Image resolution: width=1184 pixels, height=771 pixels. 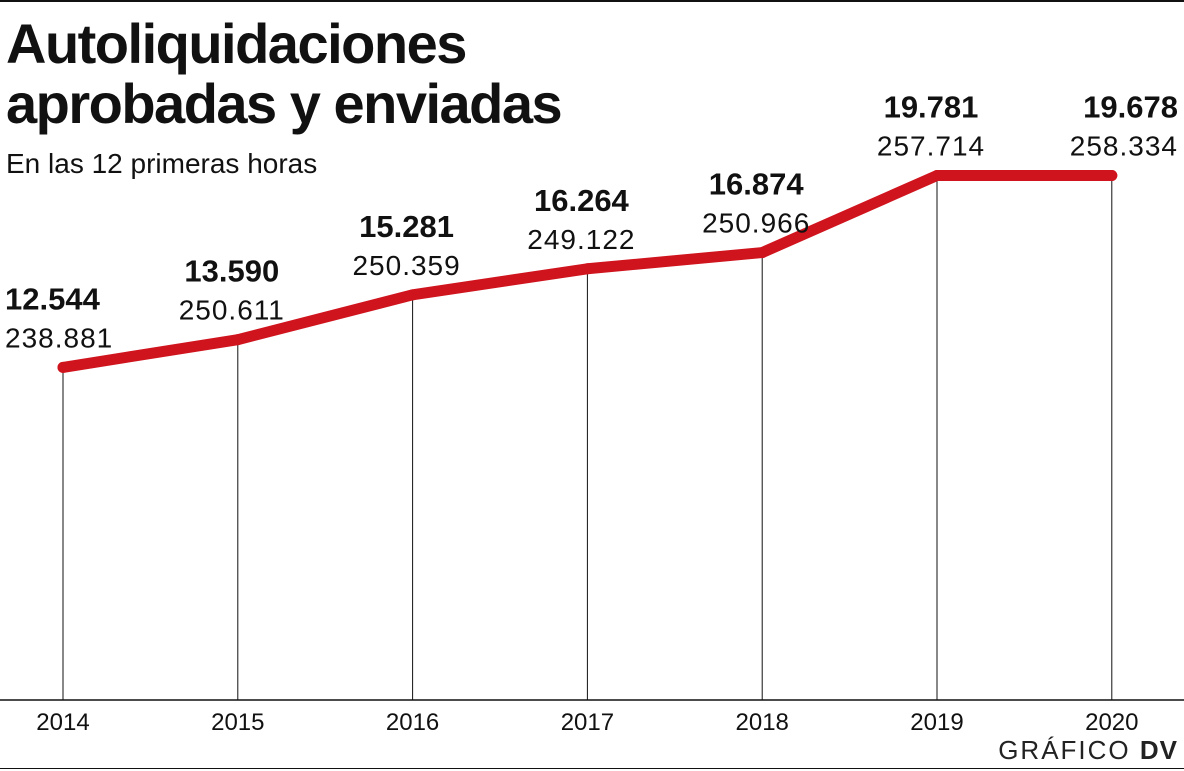 I want to click on x-tick-label: 2020, so click(x=1111, y=722).